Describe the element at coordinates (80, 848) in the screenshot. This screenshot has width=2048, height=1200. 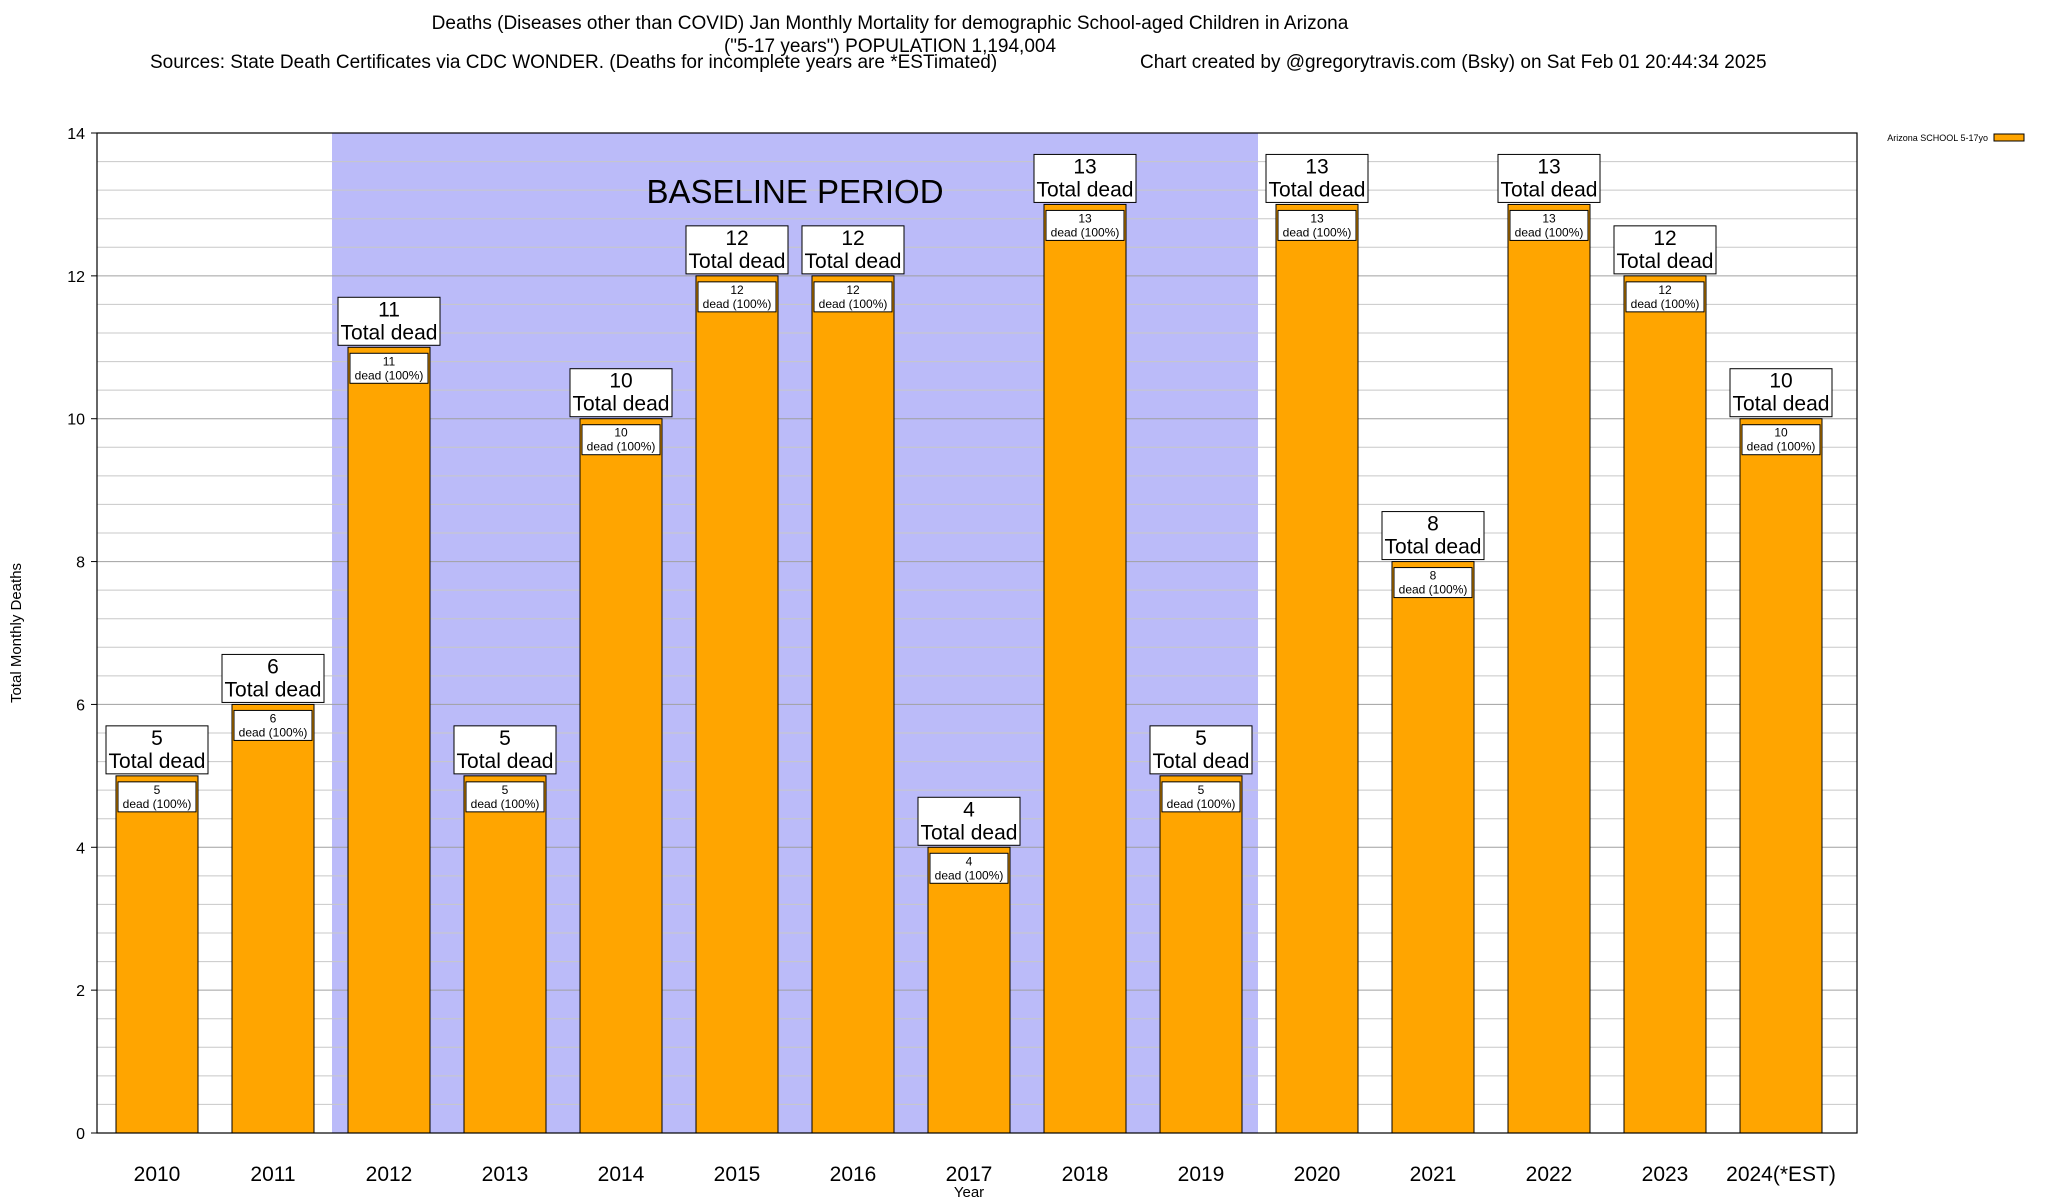
I see `y-tick-label: 4` at that location.